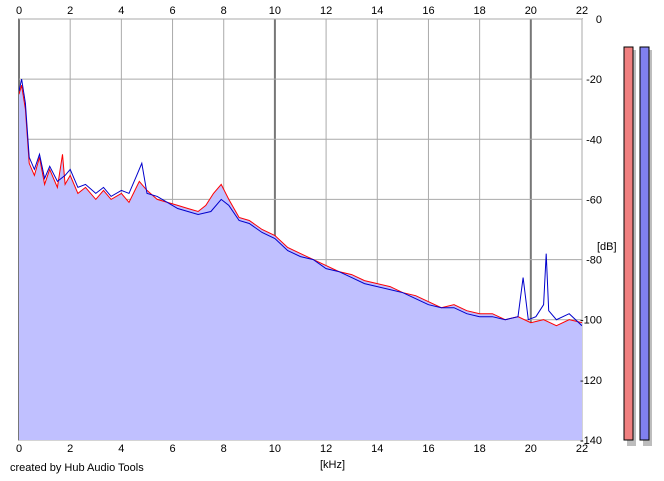 The width and height of the screenshot is (664, 481). What do you see at coordinates (594, 140) in the screenshot?
I see `y-tick-label: -40` at bounding box center [594, 140].